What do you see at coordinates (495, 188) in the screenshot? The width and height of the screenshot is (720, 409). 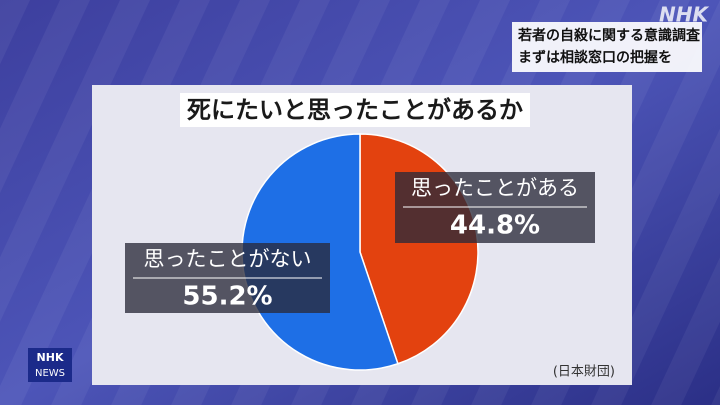 I see `category-label: 思ったことがある` at bounding box center [495, 188].